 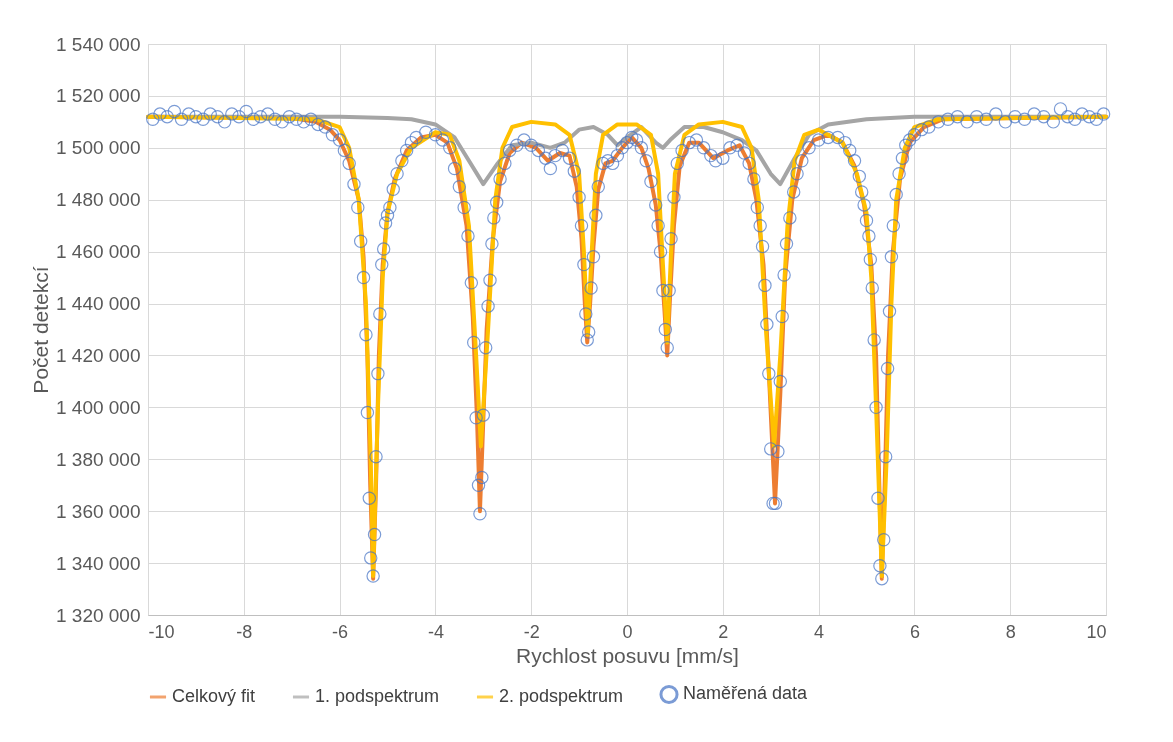 What do you see at coordinates (1096, 631) in the screenshot?
I see `x-tick-label: 10` at bounding box center [1096, 631].